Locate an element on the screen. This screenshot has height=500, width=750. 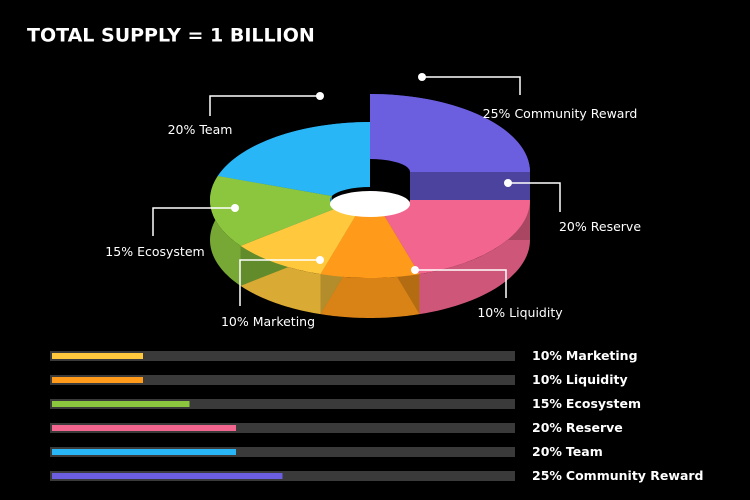
slice-label: 20% Team is located at coordinates (200, 129).